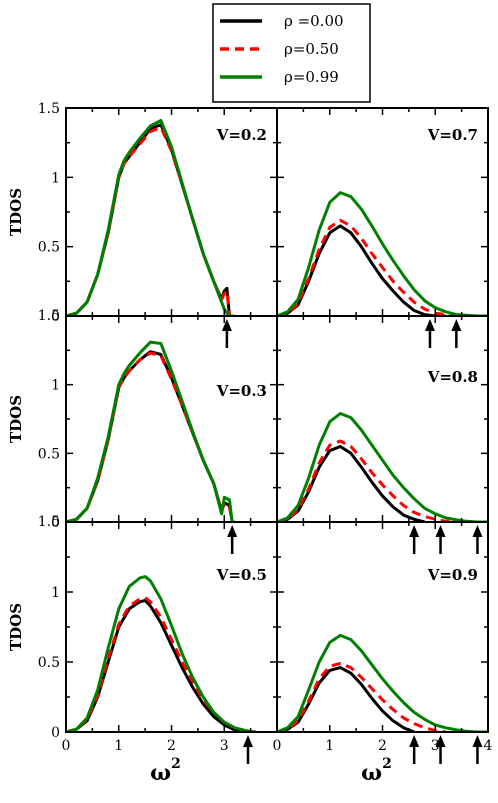 The image size is (498, 803). What do you see at coordinates (452, 377) in the screenshot?
I see `panel-label: V=0.8` at bounding box center [452, 377].